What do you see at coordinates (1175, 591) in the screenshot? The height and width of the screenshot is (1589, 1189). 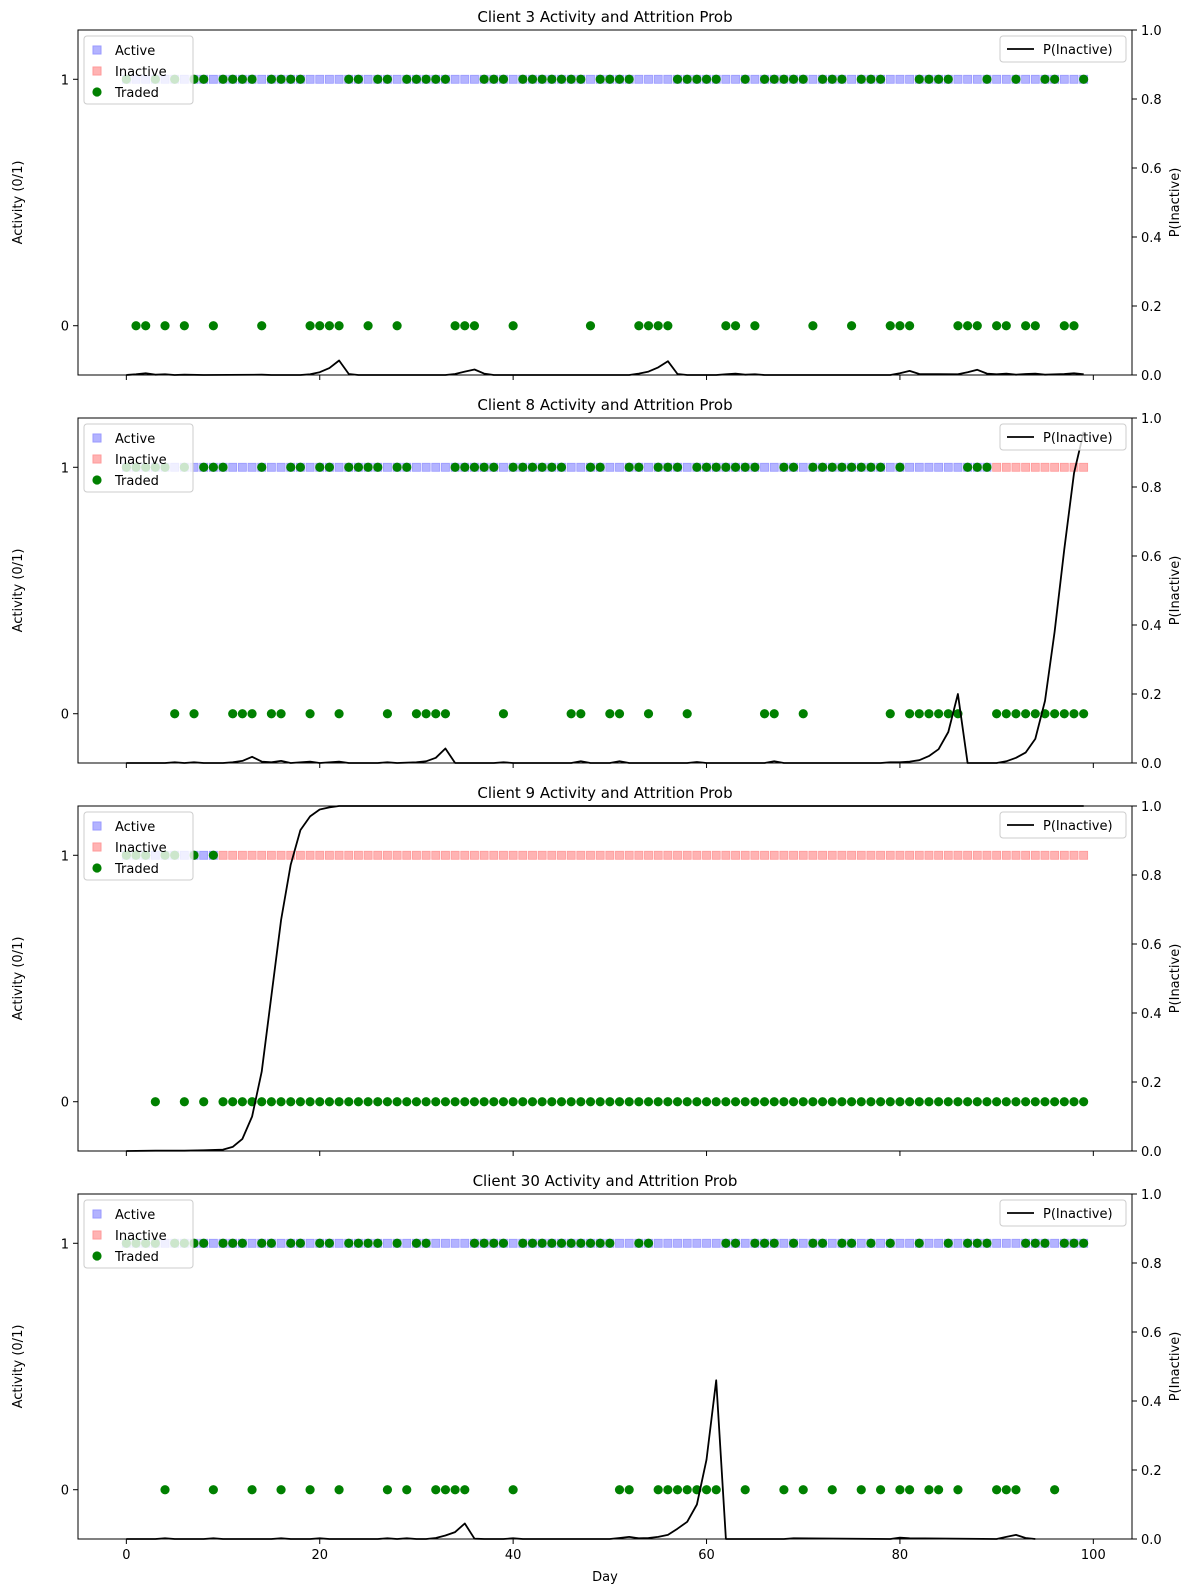 I see `y2-axis-label: P(Inactive)` at bounding box center [1175, 591].